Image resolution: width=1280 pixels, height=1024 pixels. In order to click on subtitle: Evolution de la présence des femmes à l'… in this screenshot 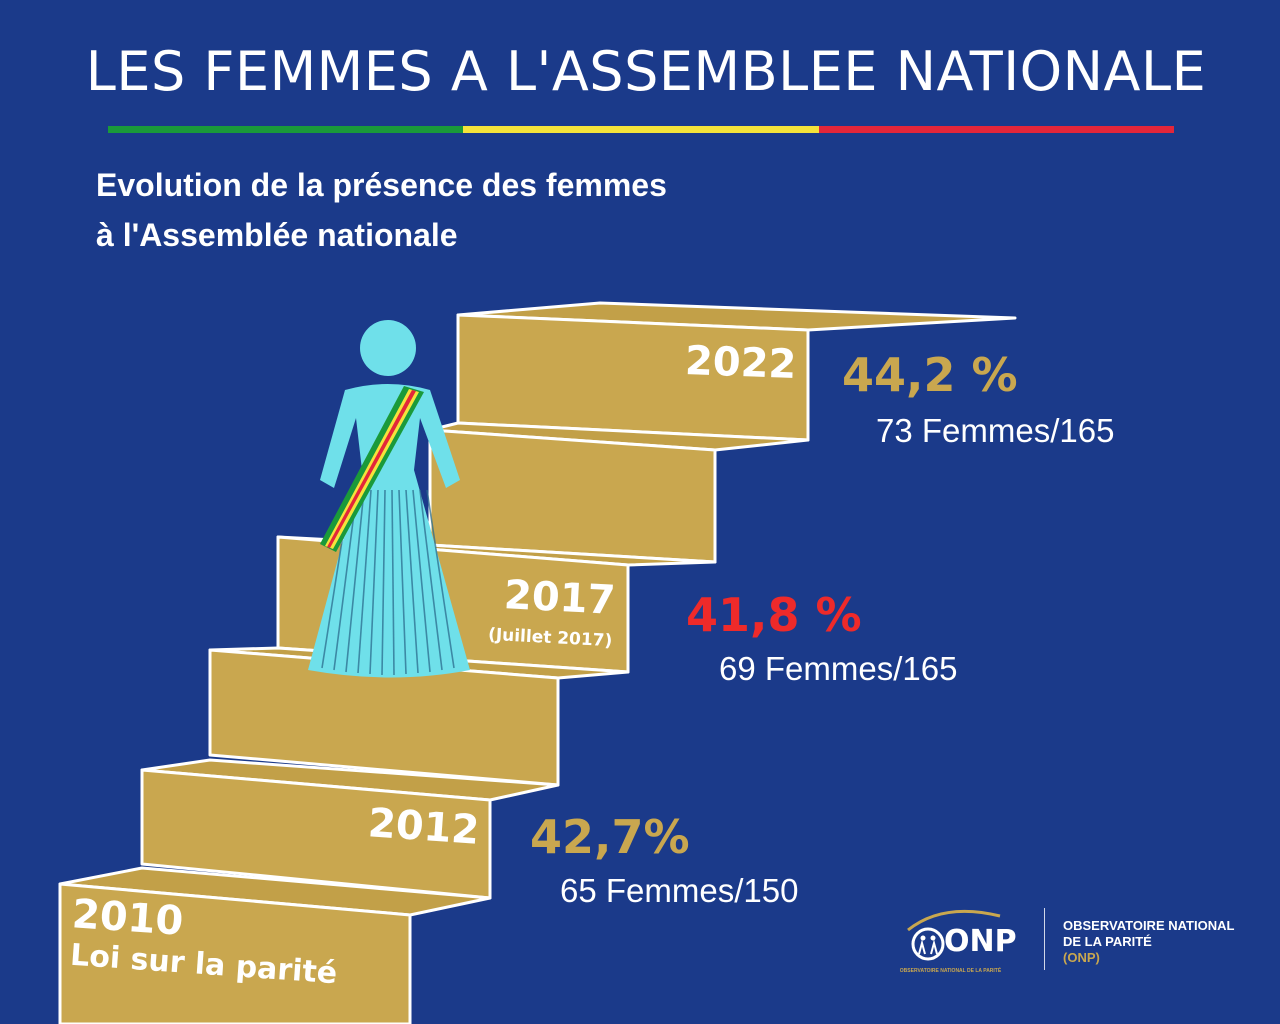, I will do `click(381, 210)`.